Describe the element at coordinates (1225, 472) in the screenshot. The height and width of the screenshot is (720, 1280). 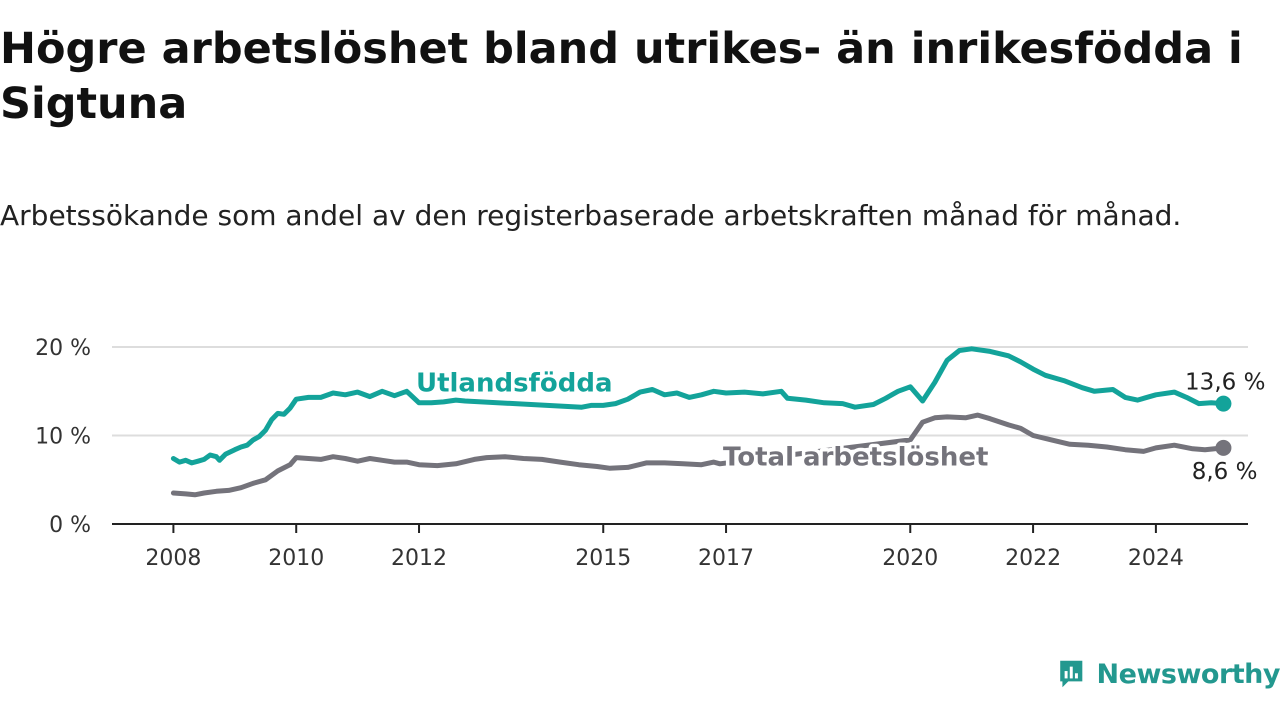
I see `end-value-label: 8,6 %` at that location.